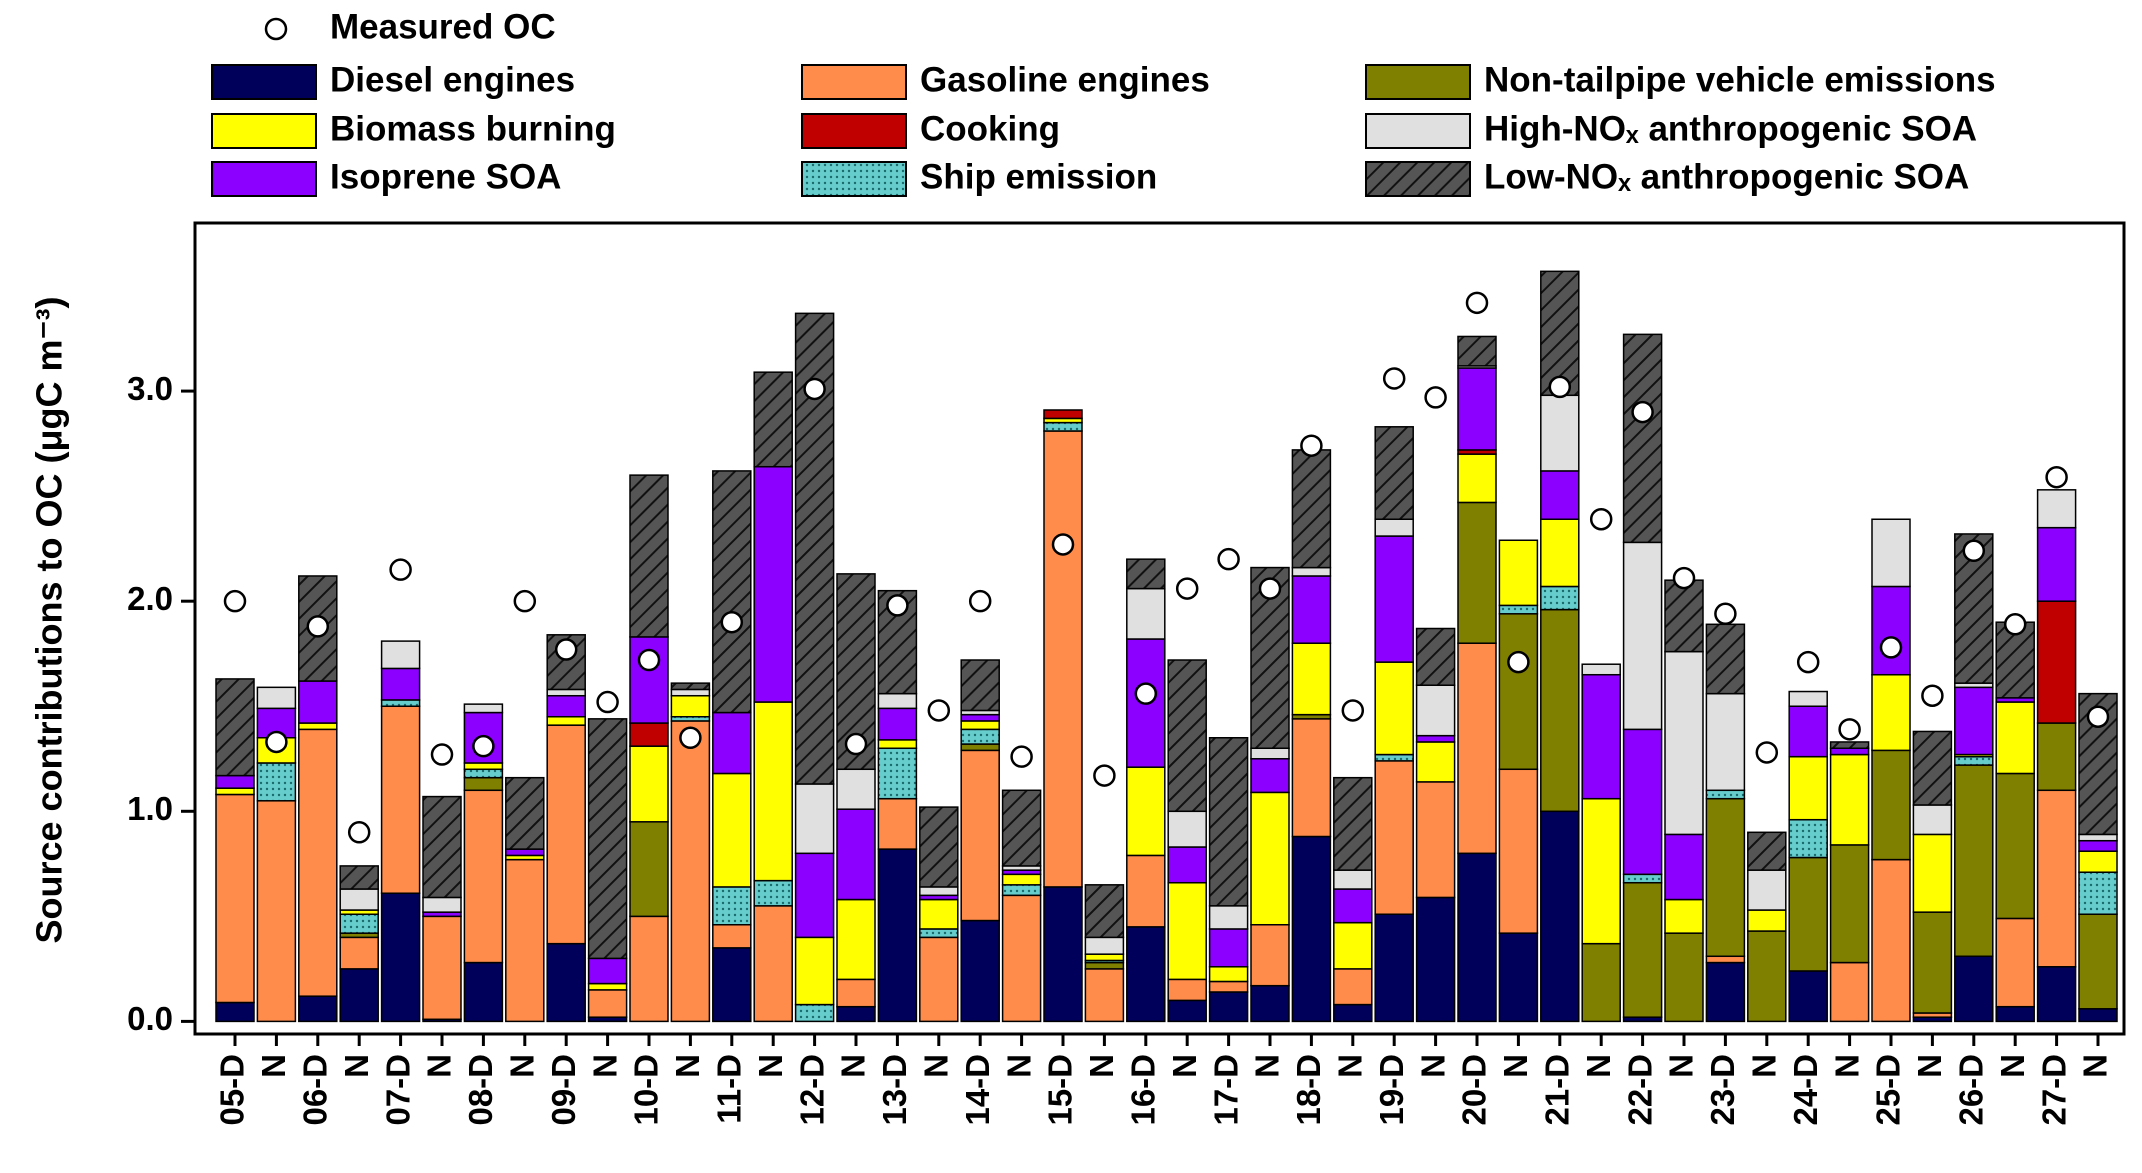  Describe the element at coordinates (990, 128) in the screenshot. I see `legend-label: Cooking` at that location.